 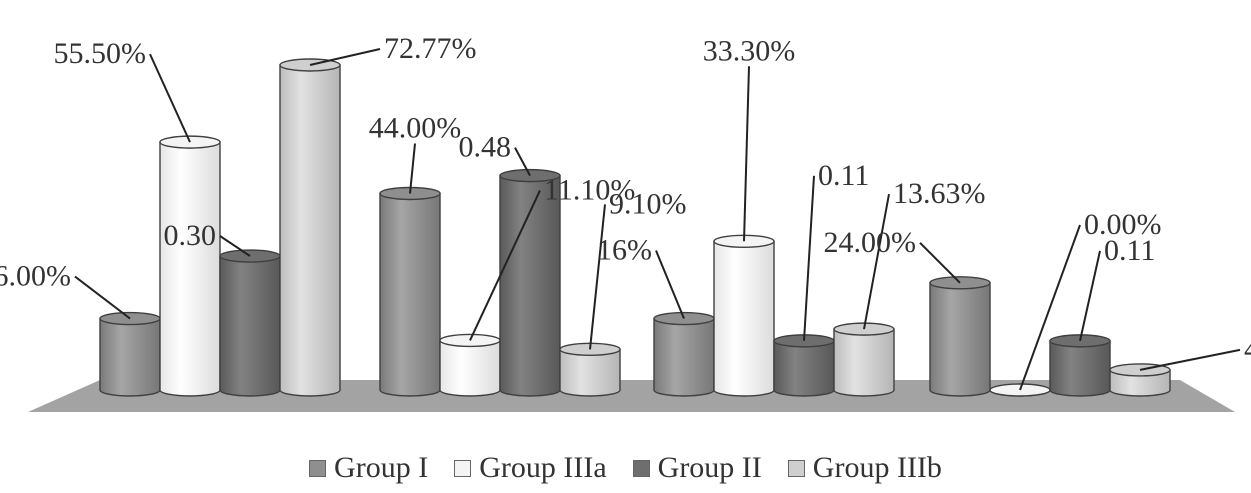 What do you see at coordinates (318, 468) in the screenshot?
I see `legend-swatch-group-i` at bounding box center [318, 468].